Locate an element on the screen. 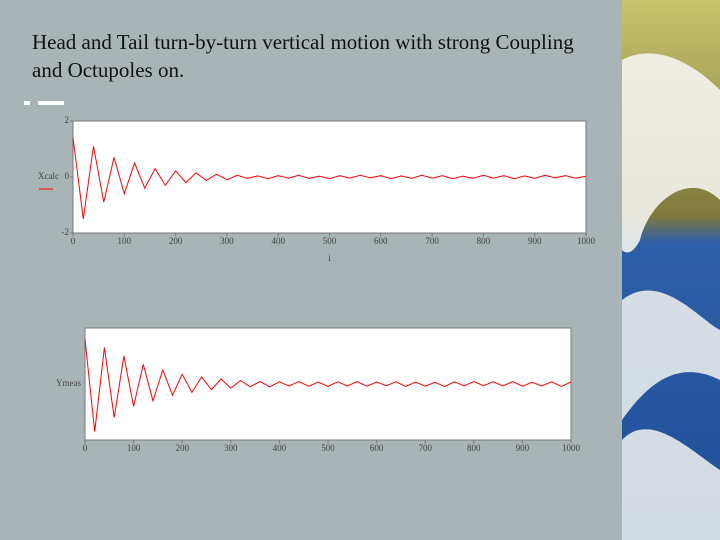 This screenshot has width=720, height=540. y-tick-label: 0 is located at coordinates (67, 176).